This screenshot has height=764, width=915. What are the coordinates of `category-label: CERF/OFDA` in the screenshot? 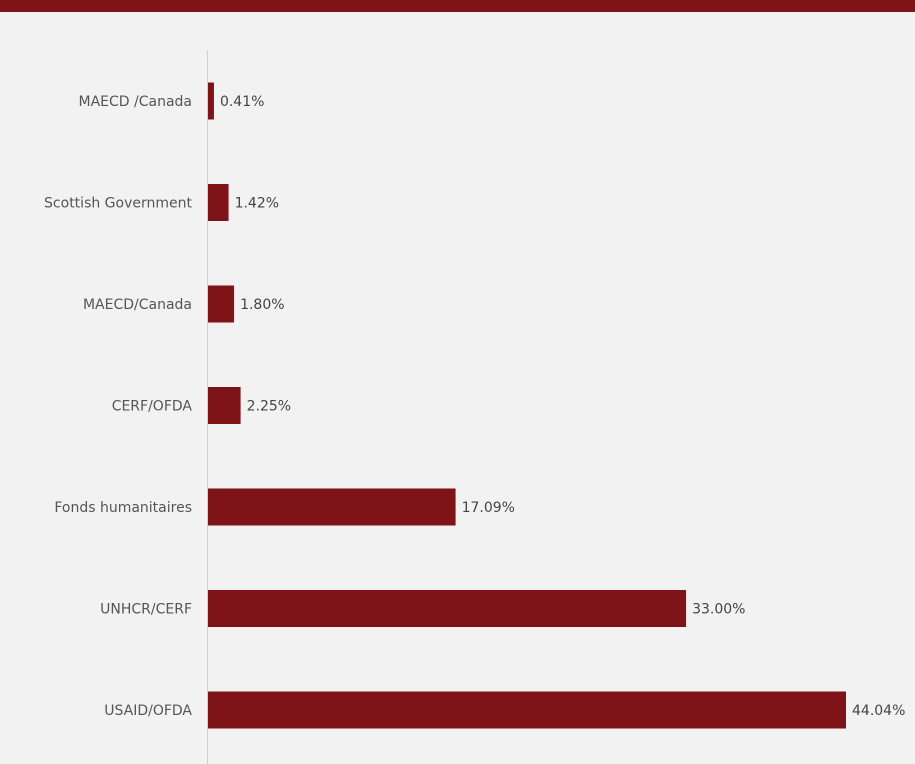 It's located at (152, 407).